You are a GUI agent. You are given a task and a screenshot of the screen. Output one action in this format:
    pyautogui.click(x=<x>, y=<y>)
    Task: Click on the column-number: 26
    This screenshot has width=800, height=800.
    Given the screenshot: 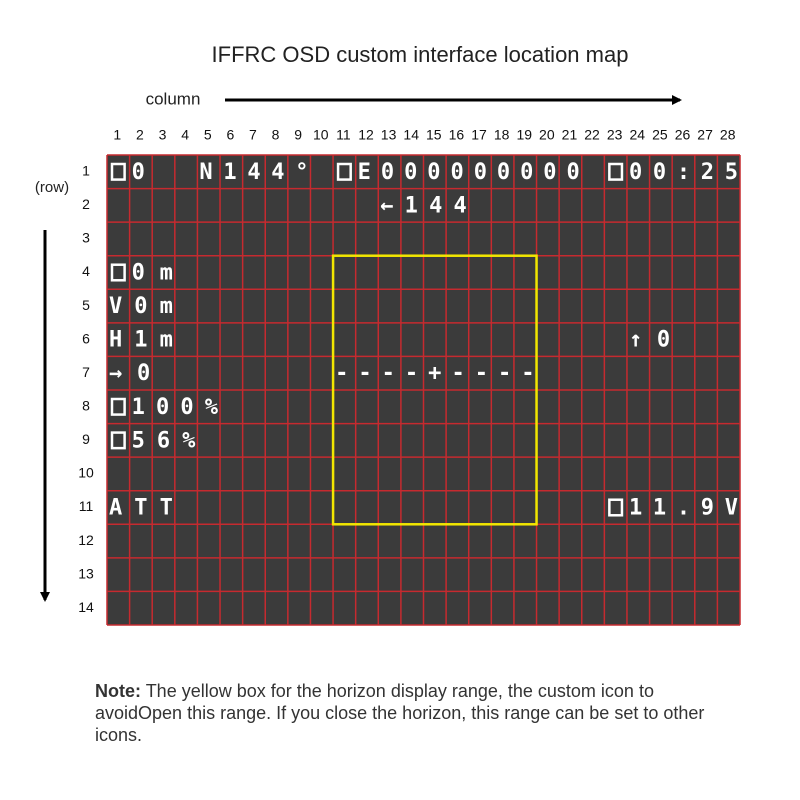 What is the action you would take?
    pyautogui.click(x=683, y=135)
    